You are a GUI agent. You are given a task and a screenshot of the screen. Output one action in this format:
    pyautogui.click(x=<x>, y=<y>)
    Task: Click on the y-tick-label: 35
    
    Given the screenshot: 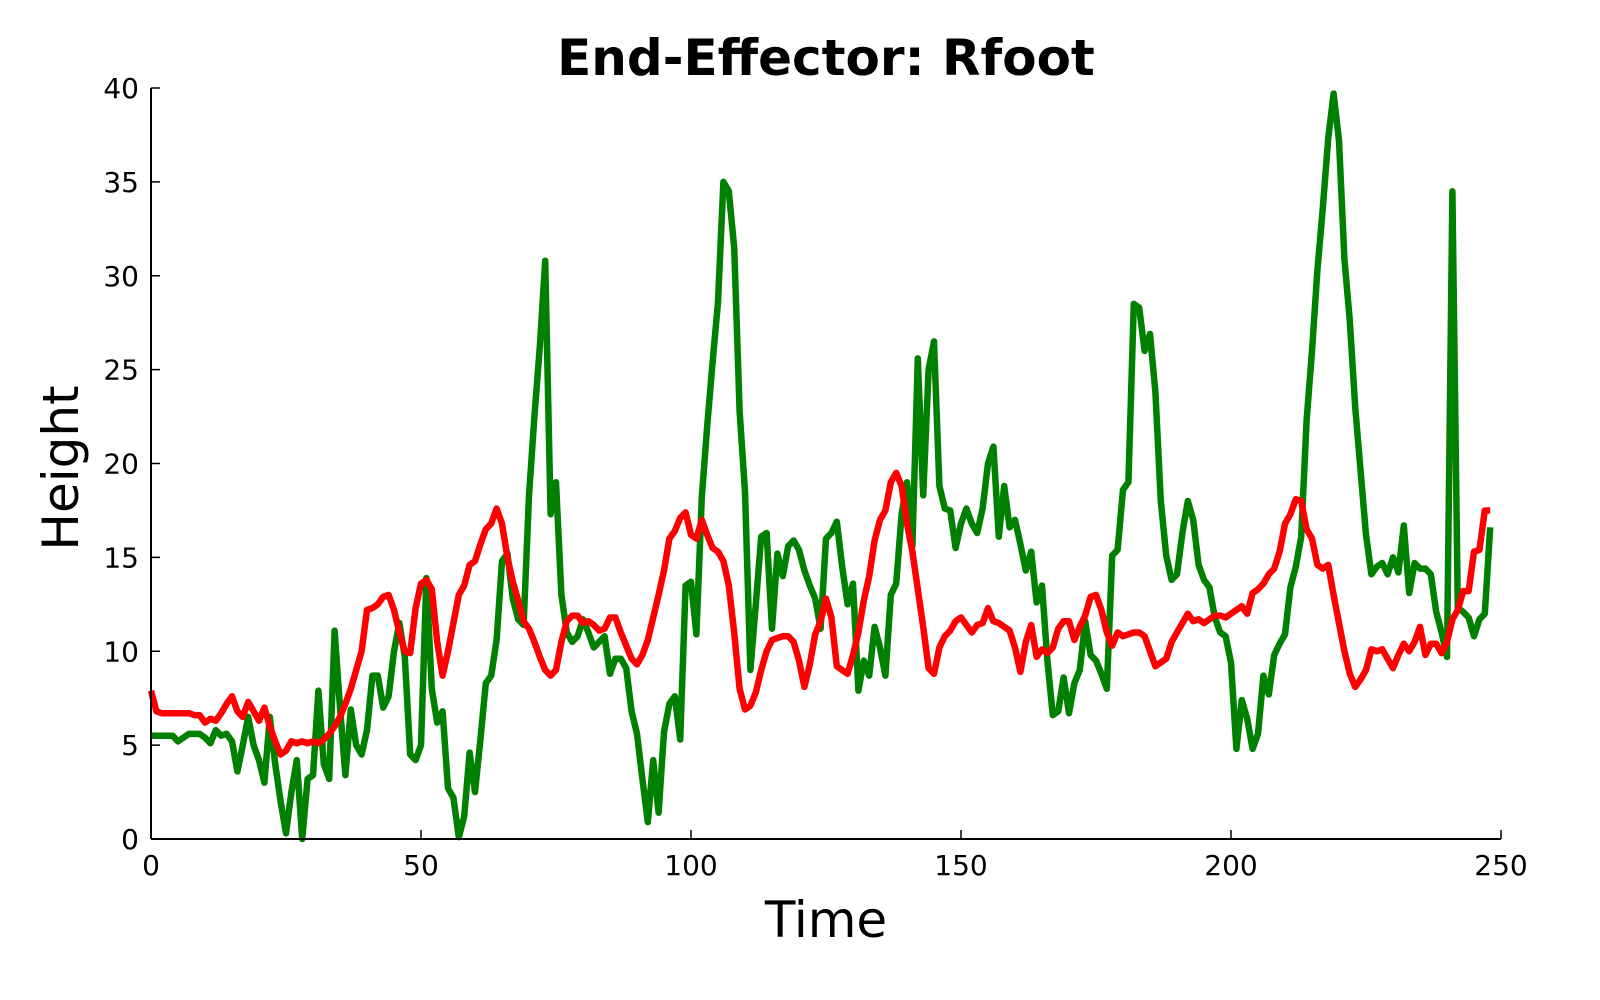 What is the action you would take?
    pyautogui.click(x=121, y=182)
    